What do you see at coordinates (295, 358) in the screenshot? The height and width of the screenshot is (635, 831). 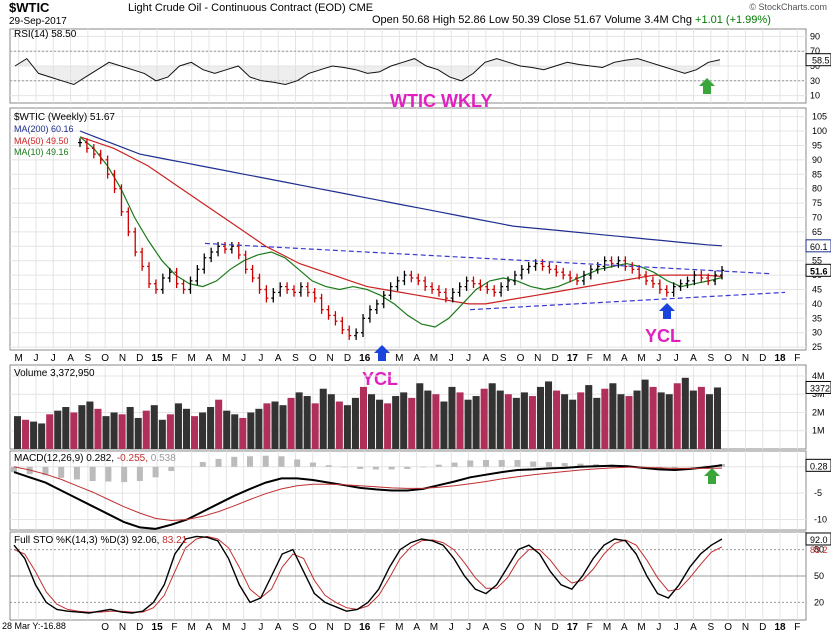 I see `month-tick-label: S` at bounding box center [295, 358].